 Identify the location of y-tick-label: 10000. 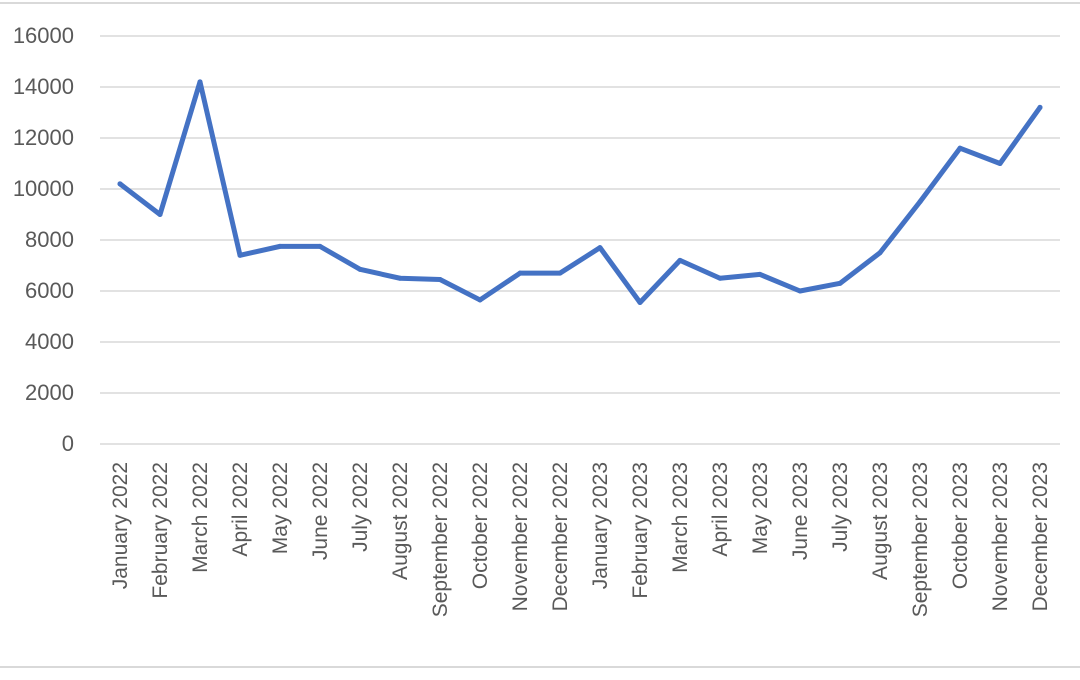
(43, 188).